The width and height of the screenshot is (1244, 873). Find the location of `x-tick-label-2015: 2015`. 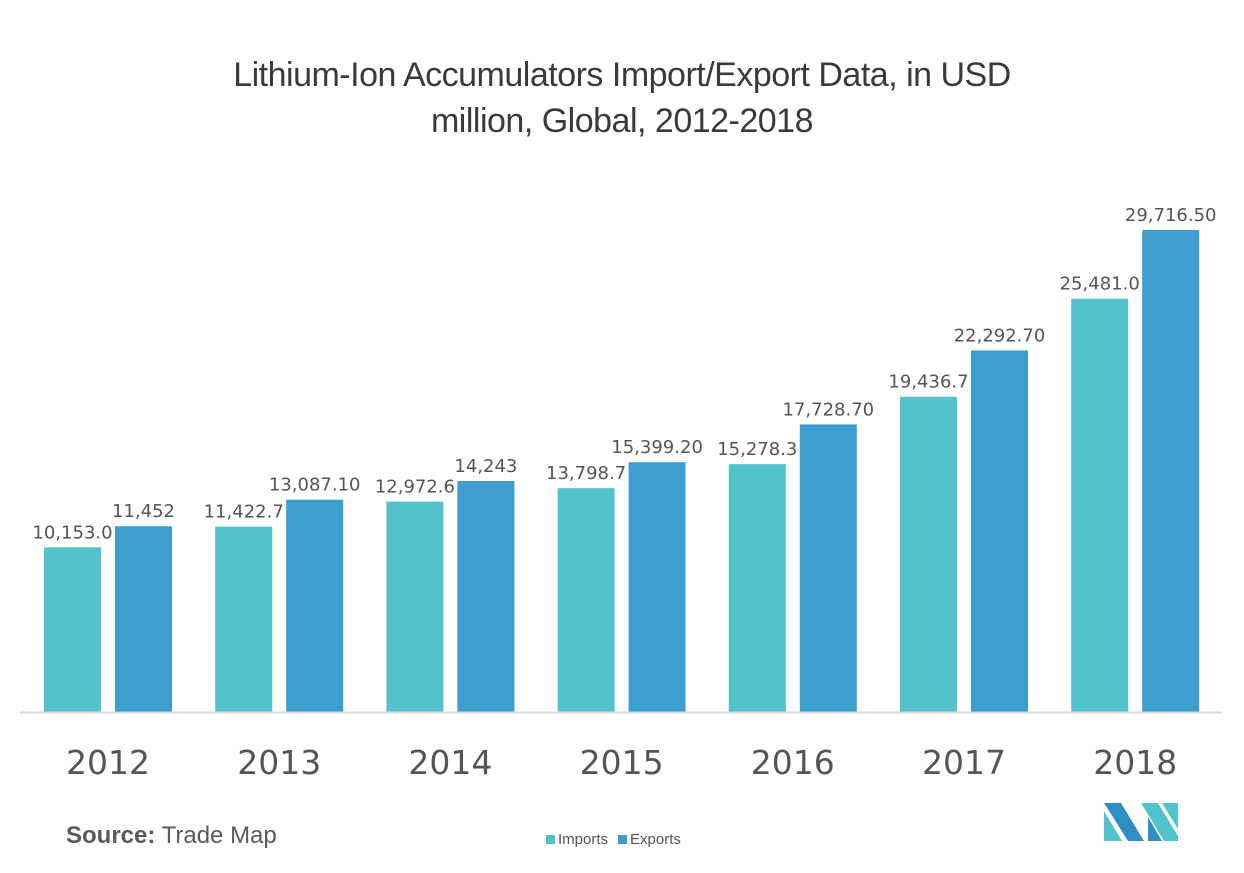

x-tick-label-2015: 2015 is located at coordinates (622, 762).